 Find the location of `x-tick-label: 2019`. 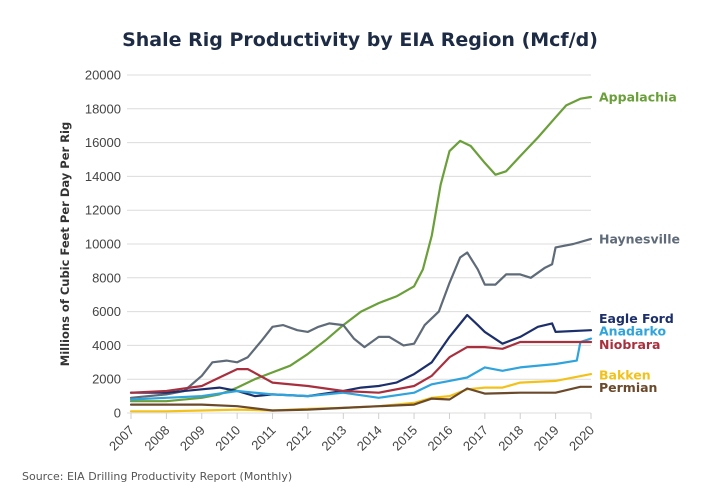

x-tick-label: 2019 is located at coordinates (546, 438).